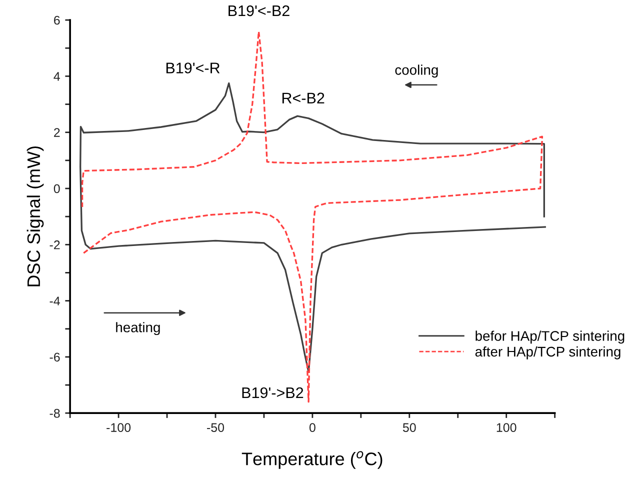 The width and height of the screenshot is (637, 477). I want to click on legend-label: befor HAp/TCP sintering, so click(550, 337).